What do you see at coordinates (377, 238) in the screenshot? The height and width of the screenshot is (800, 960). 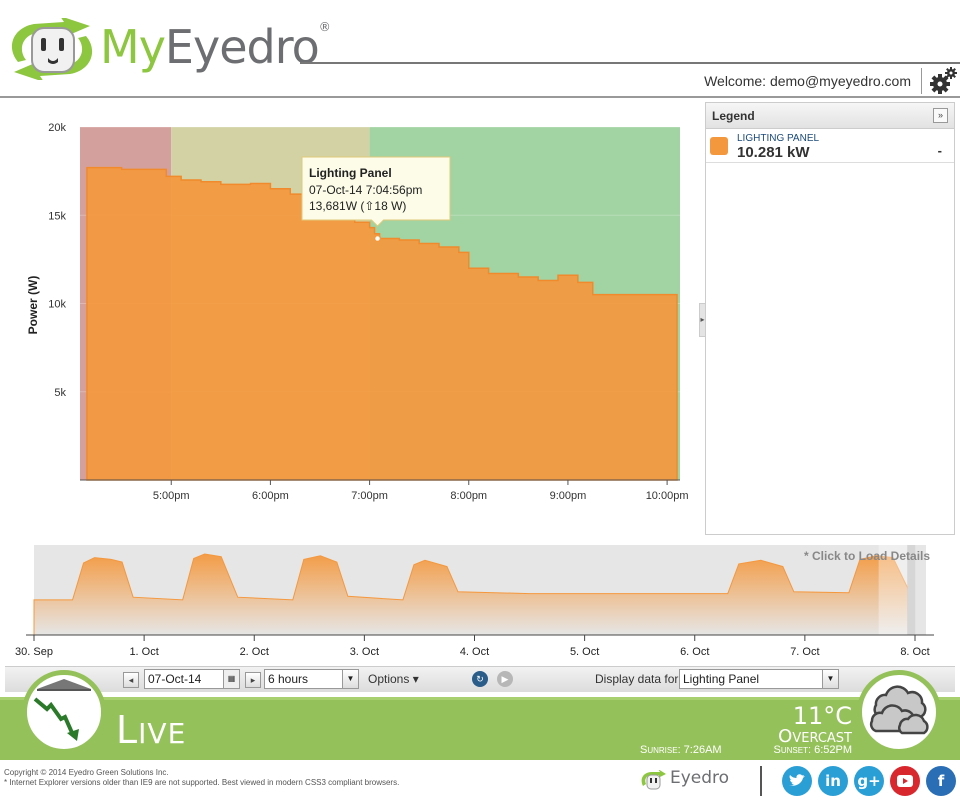 I see `tooltip-marker` at bounding box center [377, 238].